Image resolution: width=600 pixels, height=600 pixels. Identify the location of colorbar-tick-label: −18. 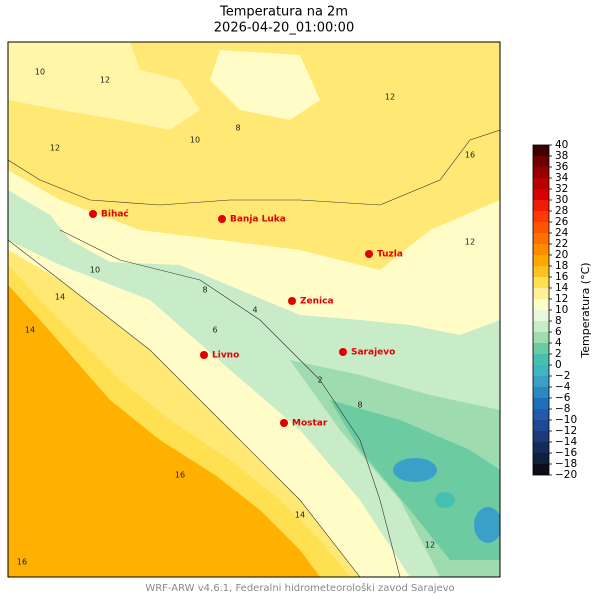
(566, 464).